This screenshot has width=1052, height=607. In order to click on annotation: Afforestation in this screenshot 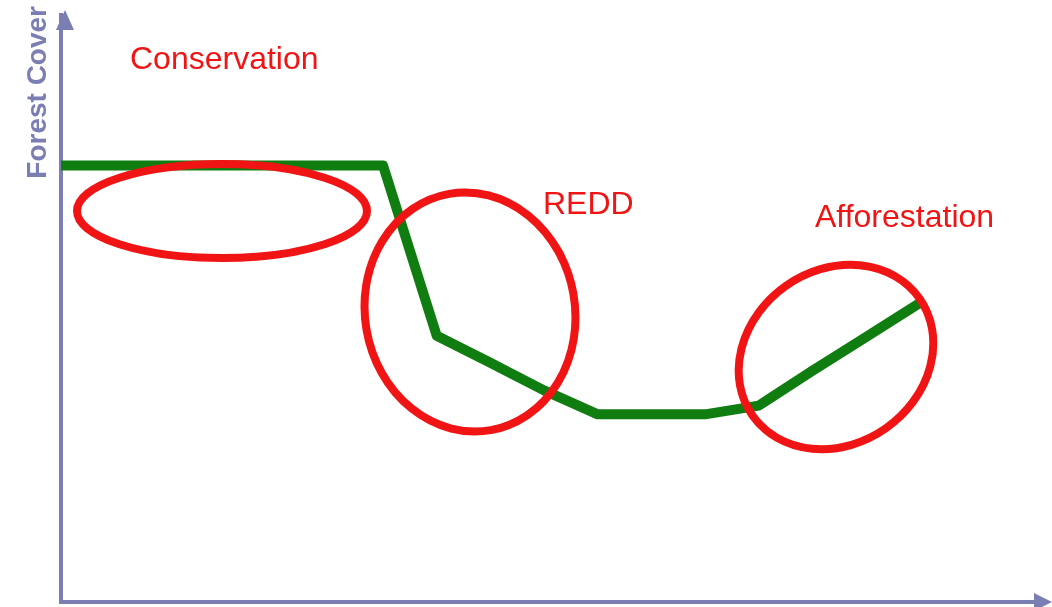, I will do `click(905, 216)`.